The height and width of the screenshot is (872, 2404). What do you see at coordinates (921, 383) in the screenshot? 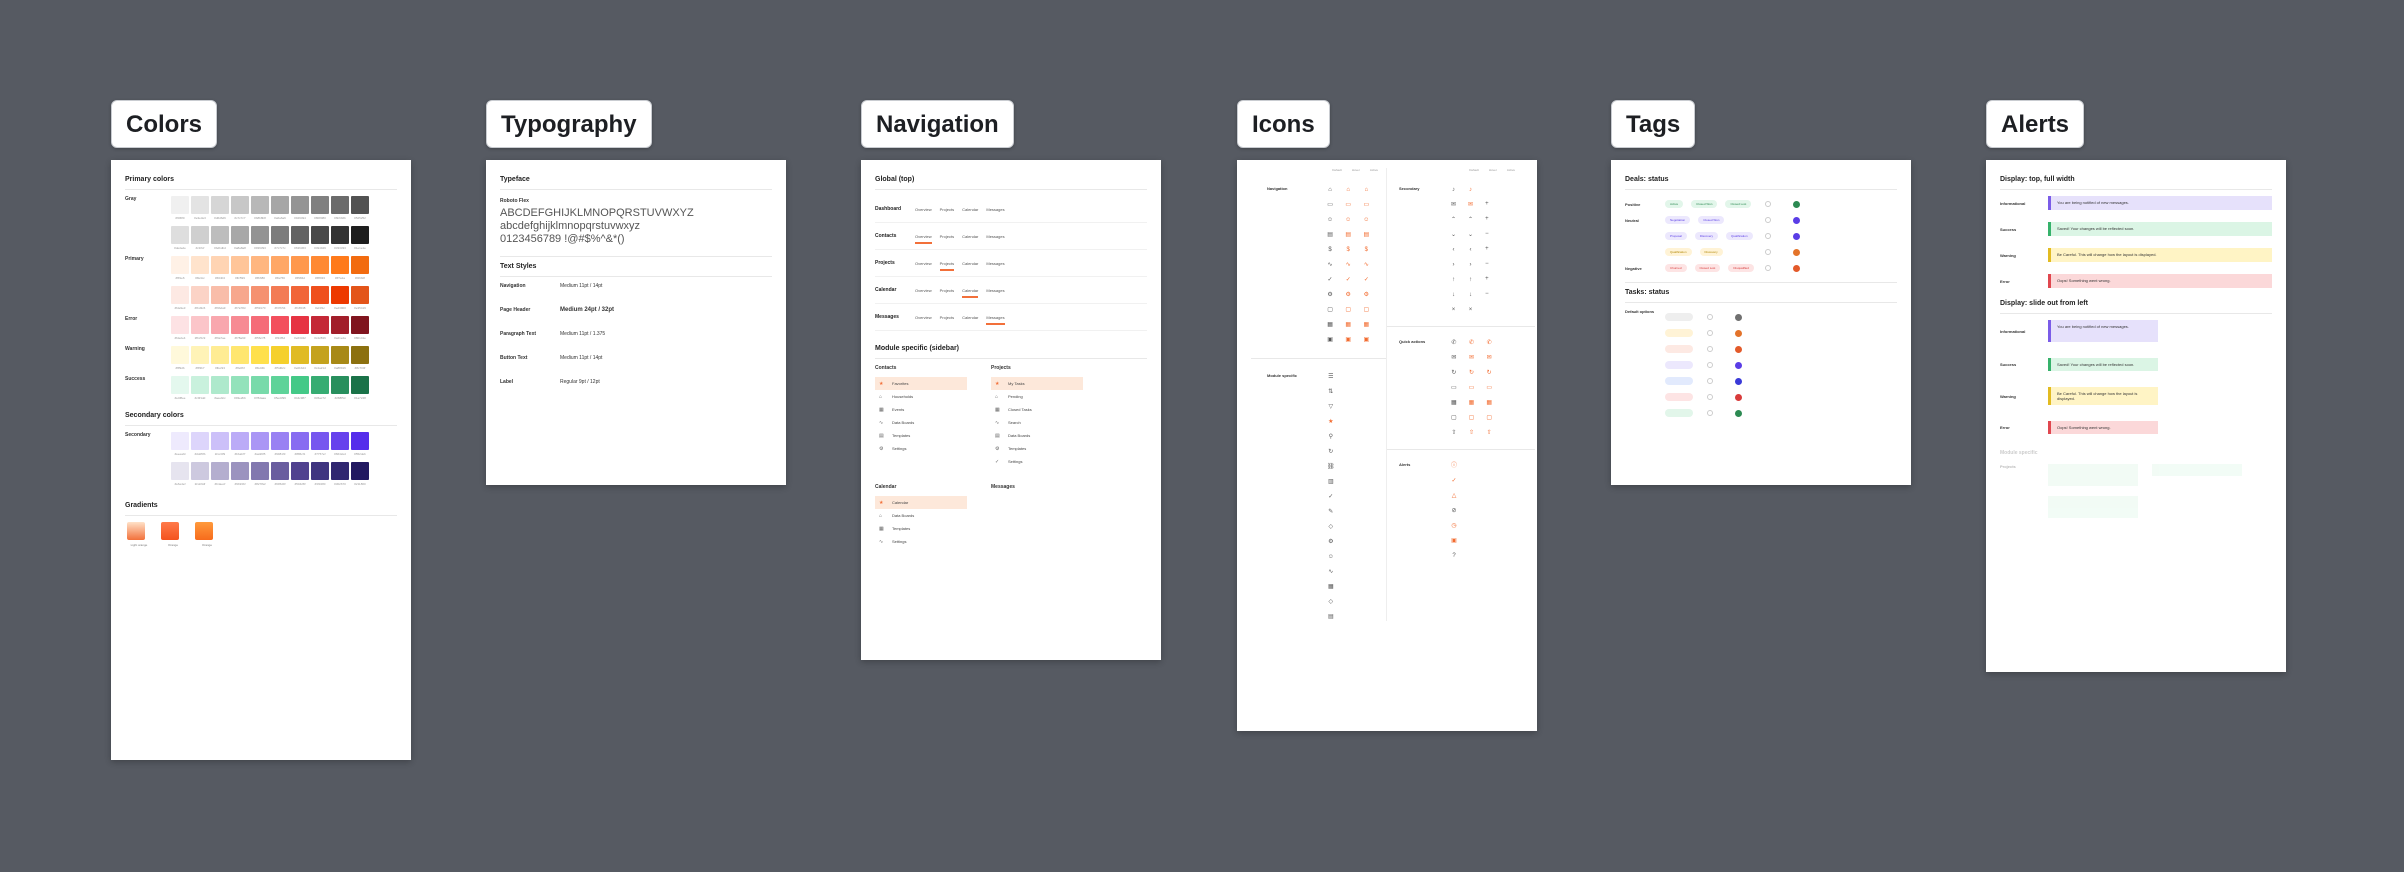
I see `sidebar-item: ★ Favorites` at bounding box center [921, 383].